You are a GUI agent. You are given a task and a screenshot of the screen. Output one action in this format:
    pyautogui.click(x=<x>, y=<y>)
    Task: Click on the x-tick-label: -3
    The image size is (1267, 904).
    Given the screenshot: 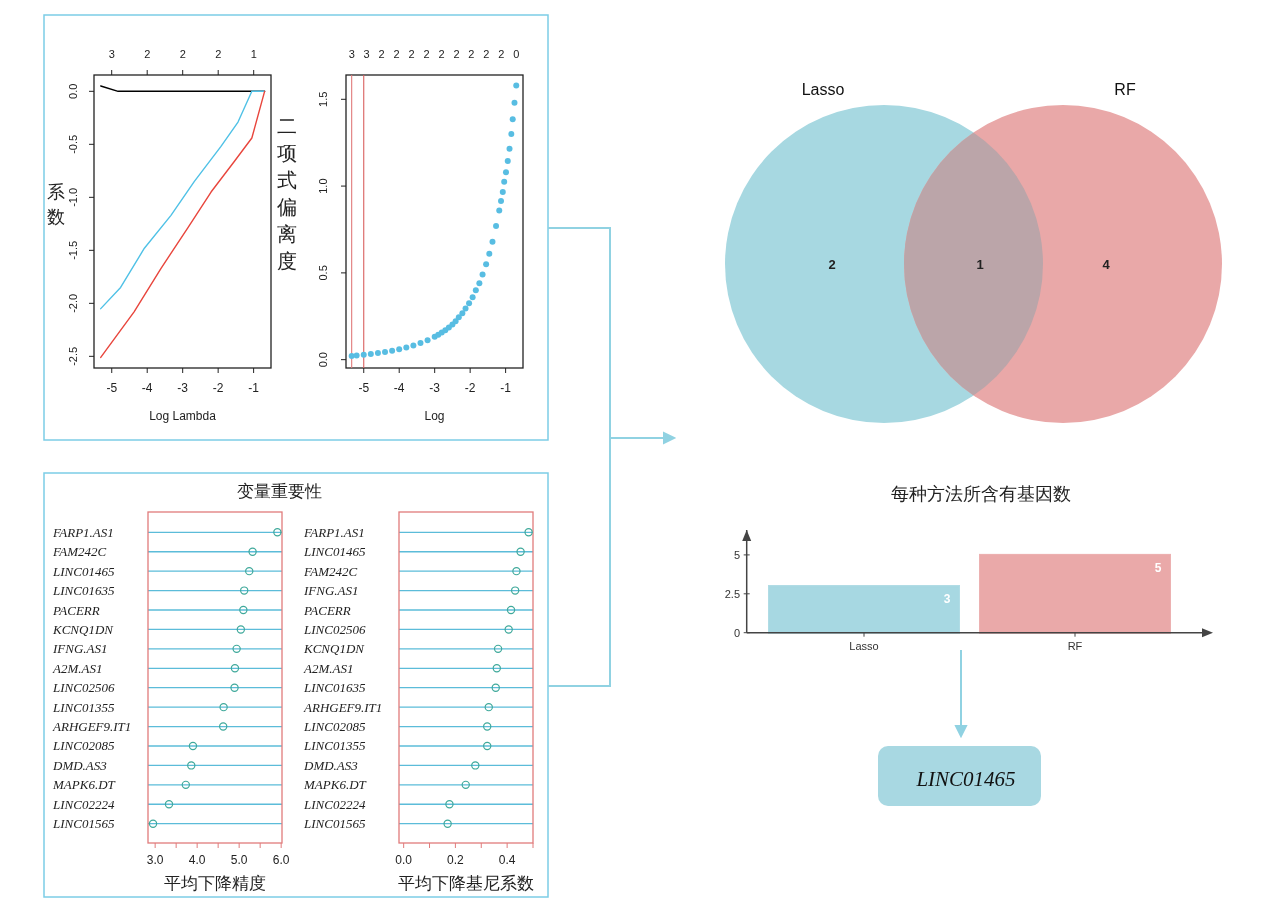 What is the action you would take?
    pyautogui.click(x=183, y=388)
    